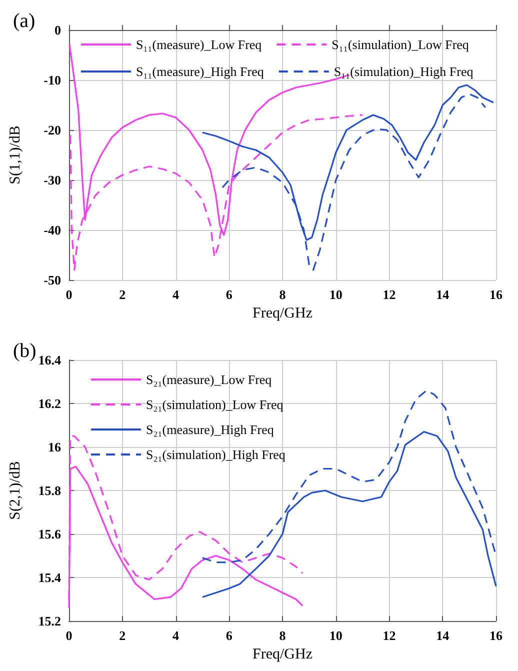  I want to click on y-tick-label: 16.2, so click(49, 403).